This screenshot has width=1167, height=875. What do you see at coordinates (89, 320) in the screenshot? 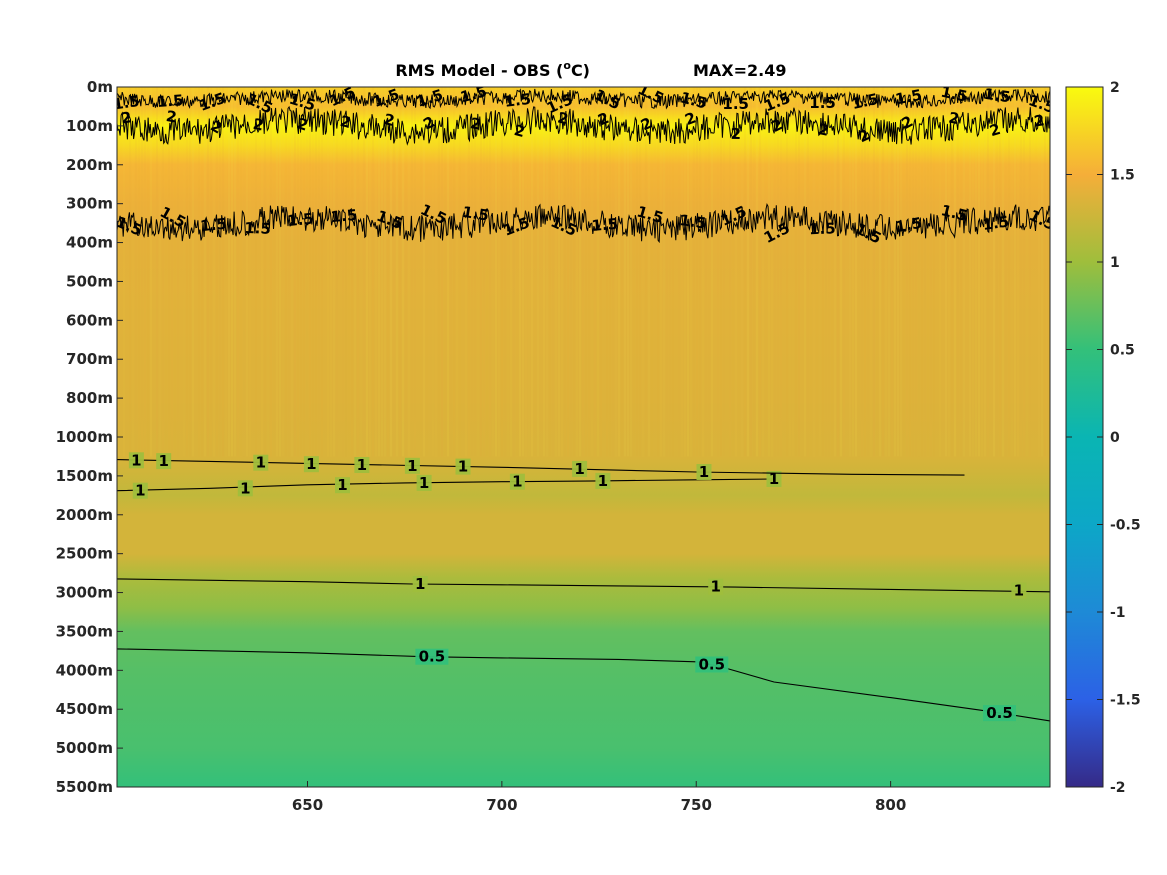
I see `y-tick-label: 600m` at bounding box center [89, 320].